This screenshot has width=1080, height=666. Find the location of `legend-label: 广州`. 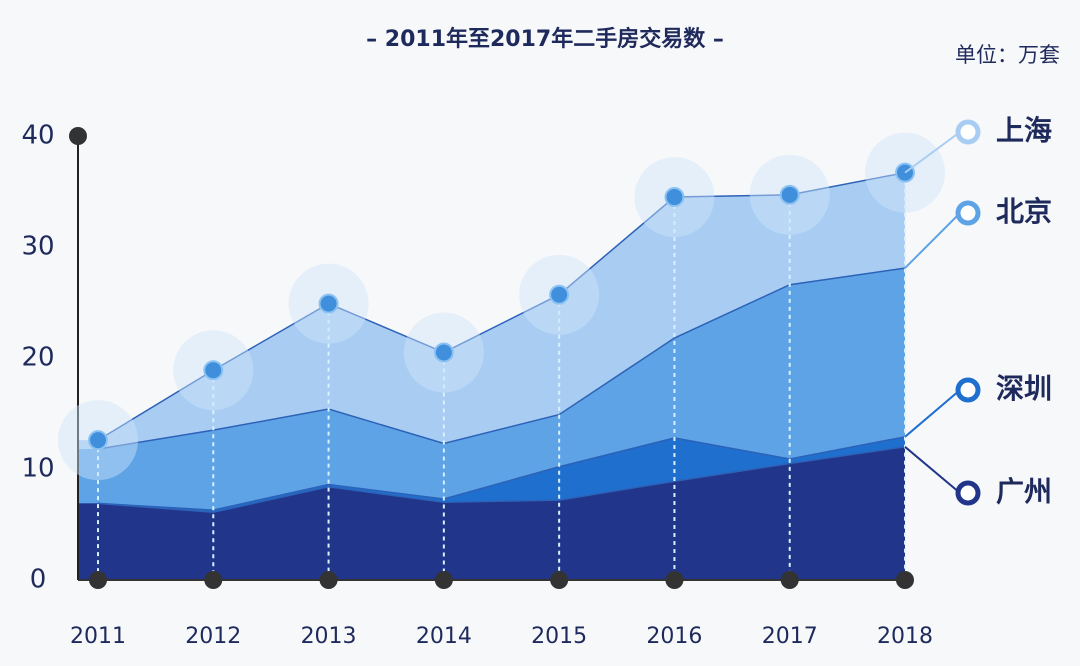

legend-label: 广州 is located at coordinates (1024, 491).